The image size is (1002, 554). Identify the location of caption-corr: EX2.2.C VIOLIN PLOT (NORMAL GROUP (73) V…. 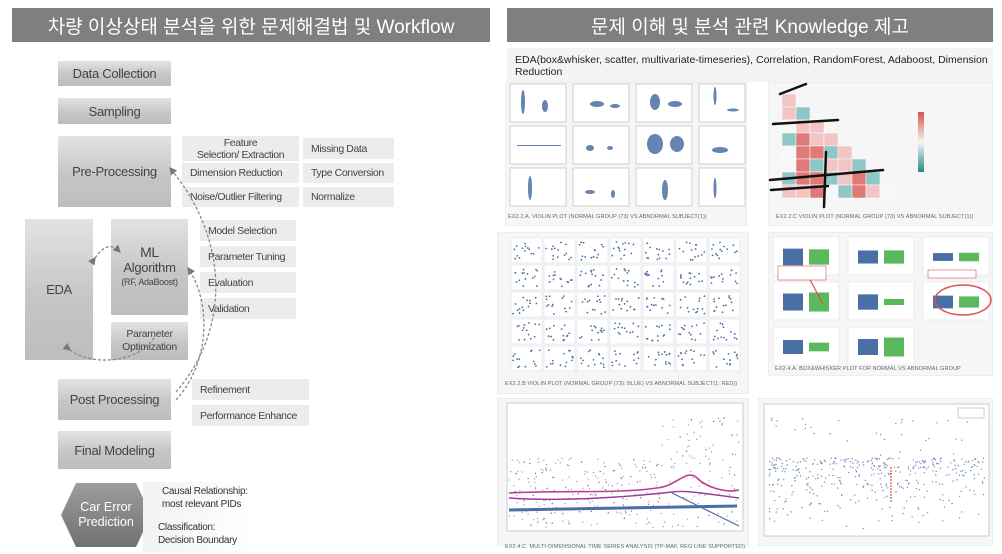
(875, 217).